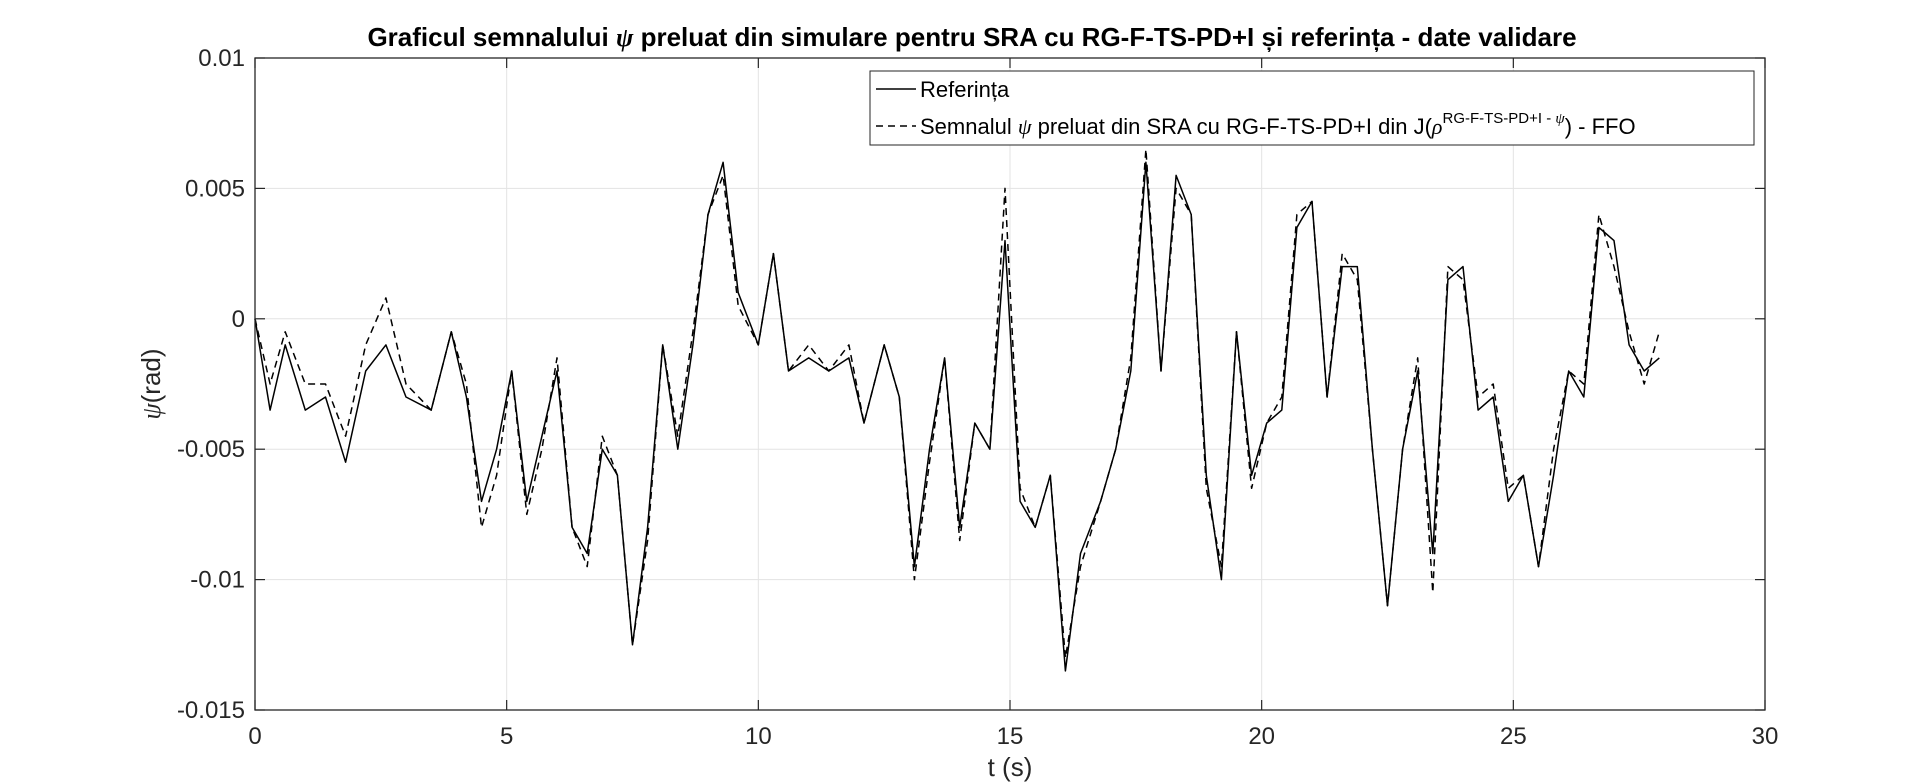  I want to click on legend-entry-signal-rho: ρ, so click(1437, 126).